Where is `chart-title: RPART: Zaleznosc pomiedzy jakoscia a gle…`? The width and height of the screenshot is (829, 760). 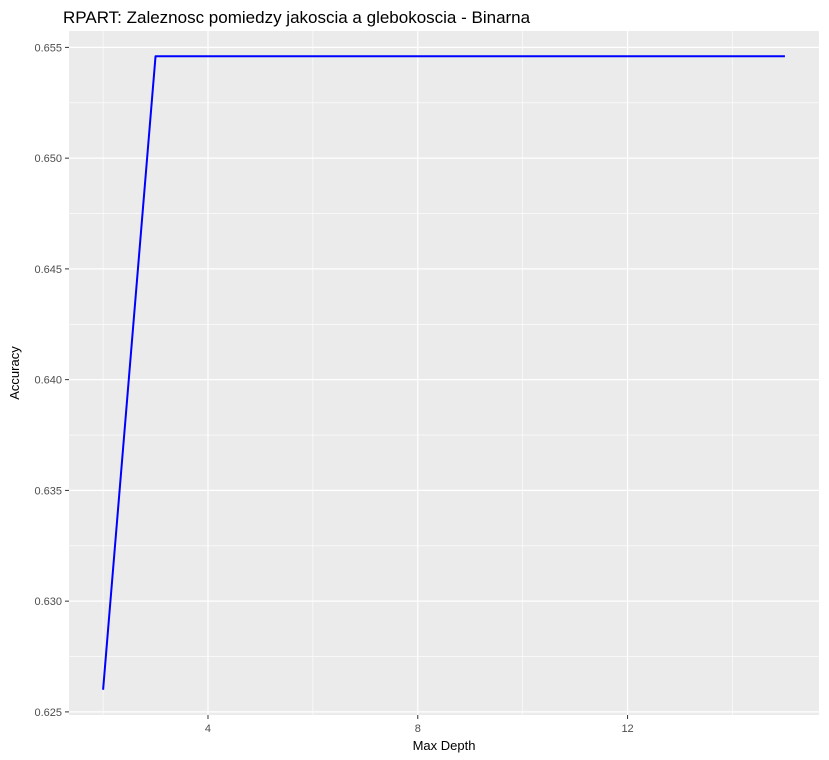 chart-title: RPART: Zaleznosc pomiedzy jakoscia a gle… is located at coordinates (297, 17).